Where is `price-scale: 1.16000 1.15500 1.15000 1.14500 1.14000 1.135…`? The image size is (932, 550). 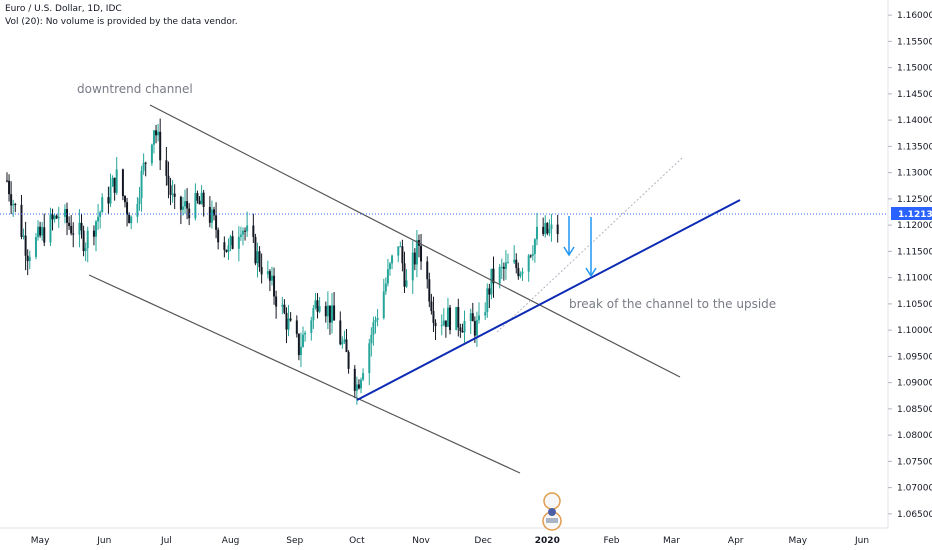
price-scale: 1.16000 1.15500 1.15000 1.14500 1.14000 1.135… is located at coordinates (910, 265).